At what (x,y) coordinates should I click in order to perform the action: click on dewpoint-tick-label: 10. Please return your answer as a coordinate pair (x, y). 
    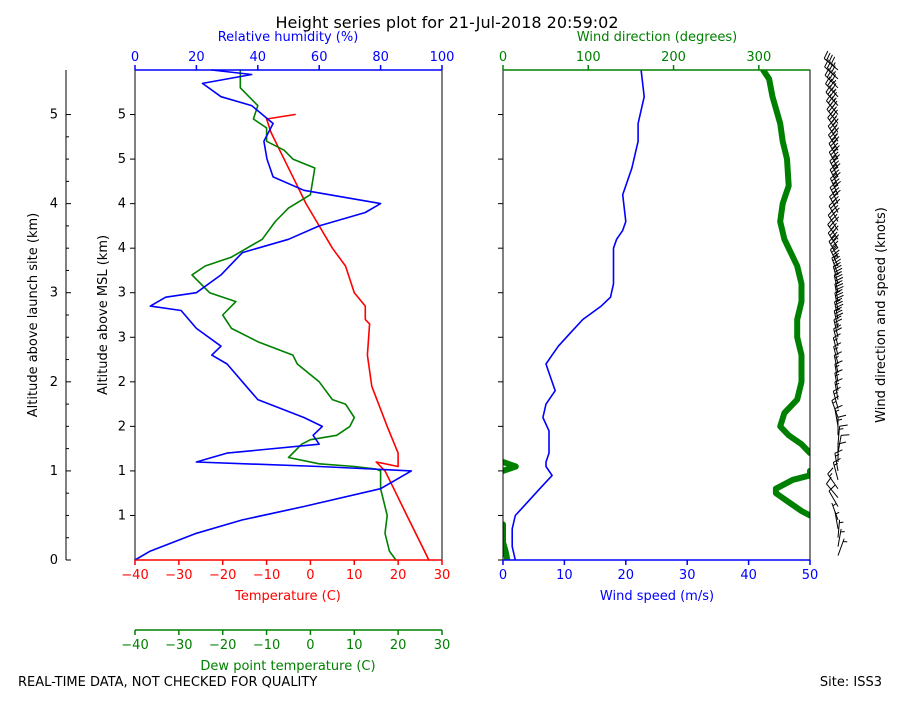
    Looking at the image, I should click on (354, 645).